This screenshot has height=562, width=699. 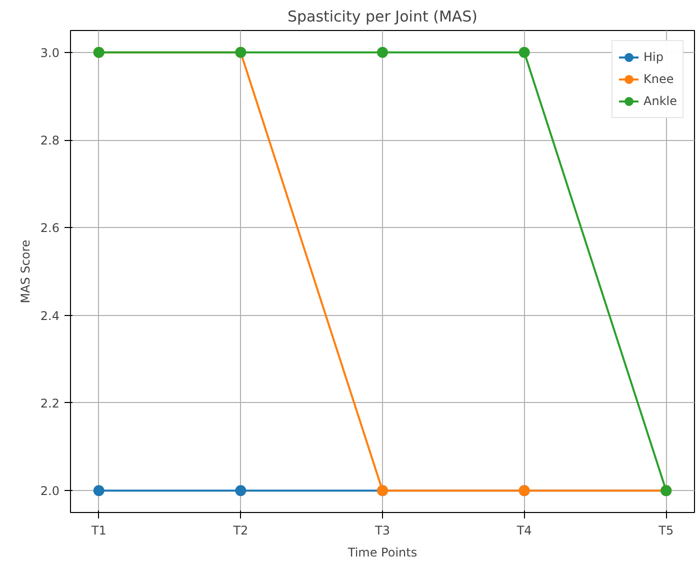 I want to click on x-axis-title: Time Points, so click(x=382, y=553).